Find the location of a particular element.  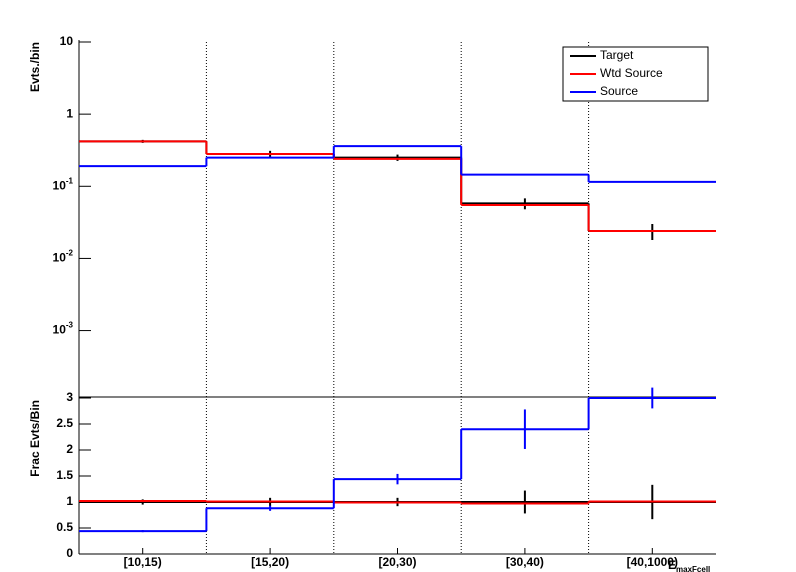

y-tick-label: 10⁻² is located at coordinates (63, 257).